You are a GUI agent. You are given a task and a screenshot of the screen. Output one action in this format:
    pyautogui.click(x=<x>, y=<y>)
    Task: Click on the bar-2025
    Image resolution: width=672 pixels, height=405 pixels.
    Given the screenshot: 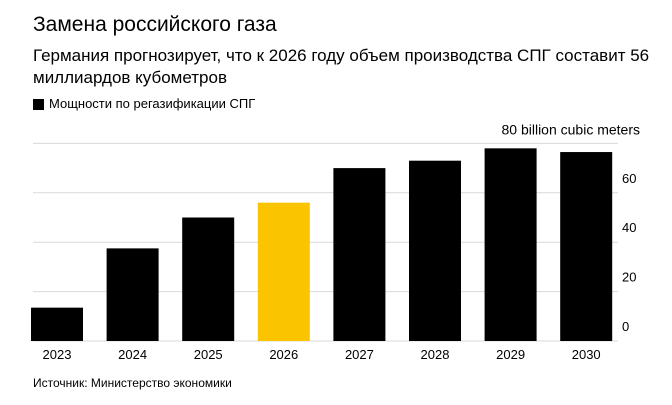 What is the action you would take?
    pyautogui.click(x=208, y=279)
    